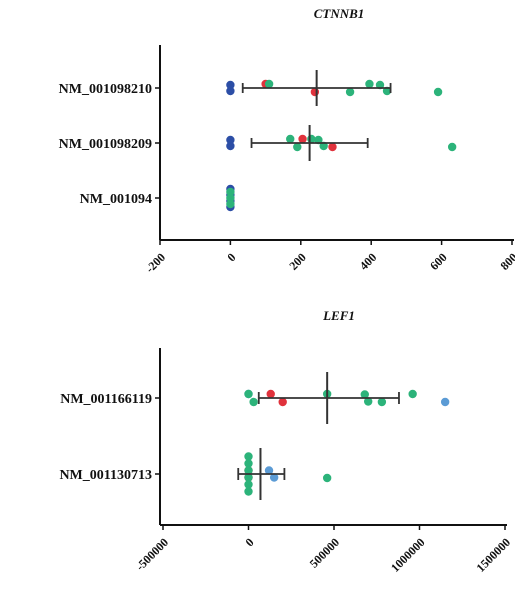 This screenshot has width=515, height=596. I want to click on x-tick-label: 500000, so click(324, 552).